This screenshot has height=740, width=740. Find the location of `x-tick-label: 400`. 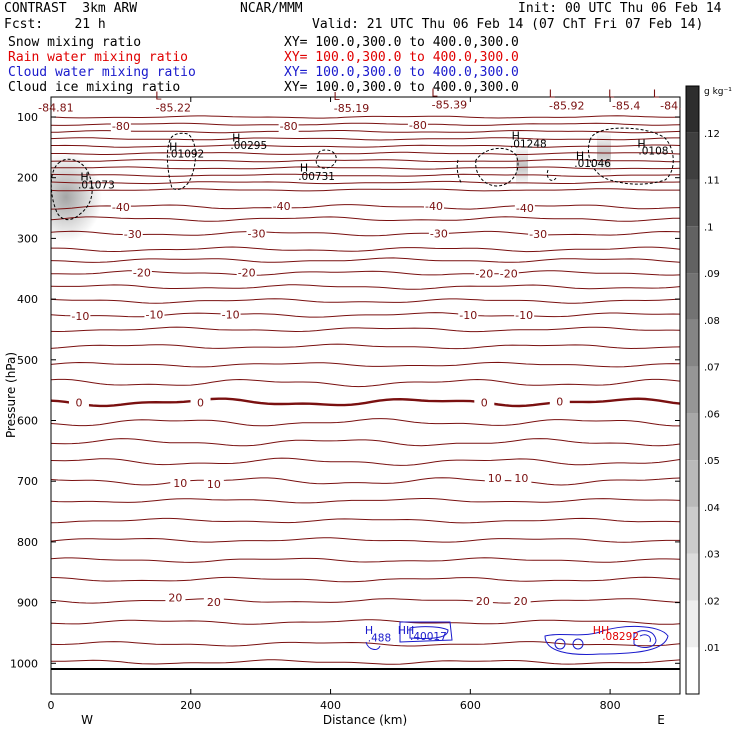

x-tick-label: 400 is located at coordinates (330, 705).